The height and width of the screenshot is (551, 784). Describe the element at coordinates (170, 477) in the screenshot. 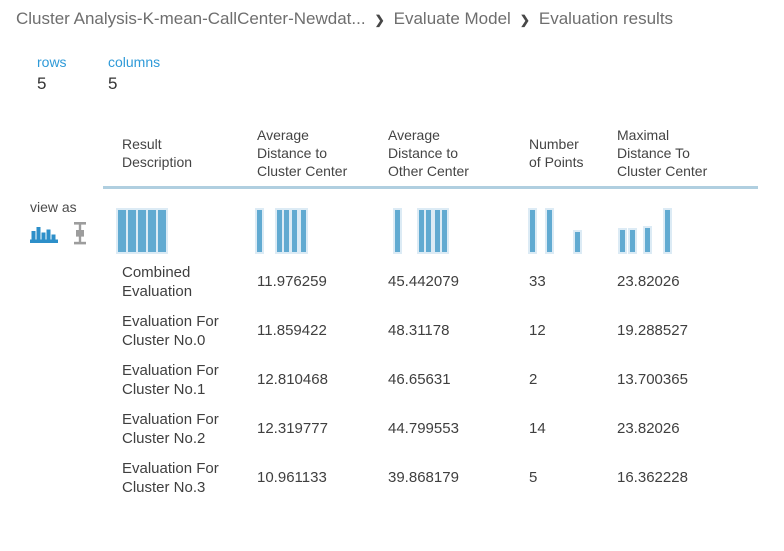

I see `cell-result-description: Evaluation For Cluster No.3` at that location.